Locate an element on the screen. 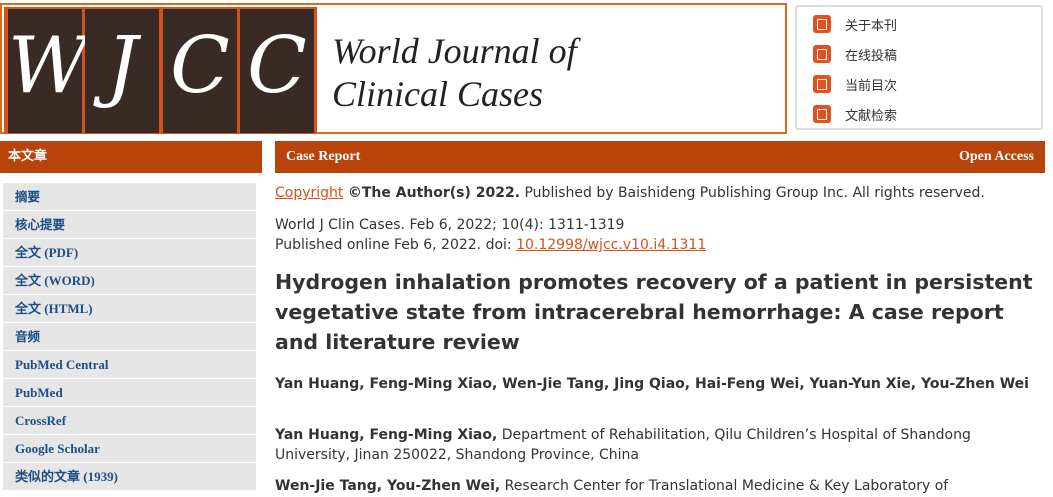  menu-online-submission: 在线投稿 is located at coordinates (855, 54).